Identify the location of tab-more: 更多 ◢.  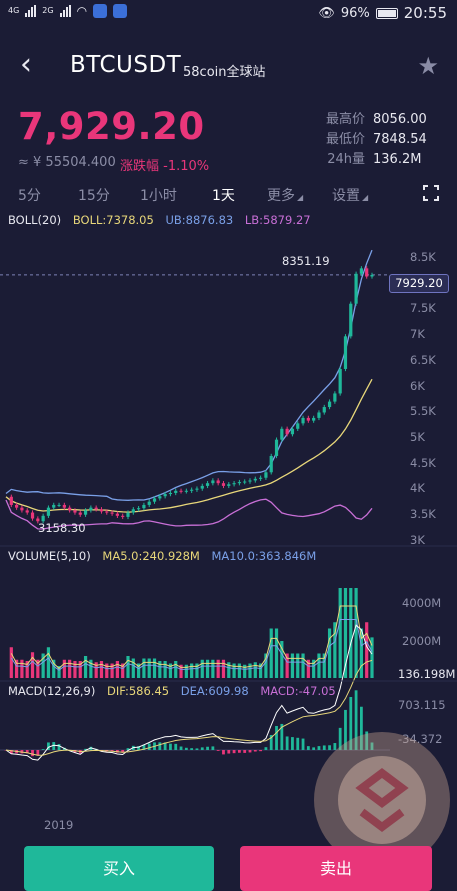
(285, 195).